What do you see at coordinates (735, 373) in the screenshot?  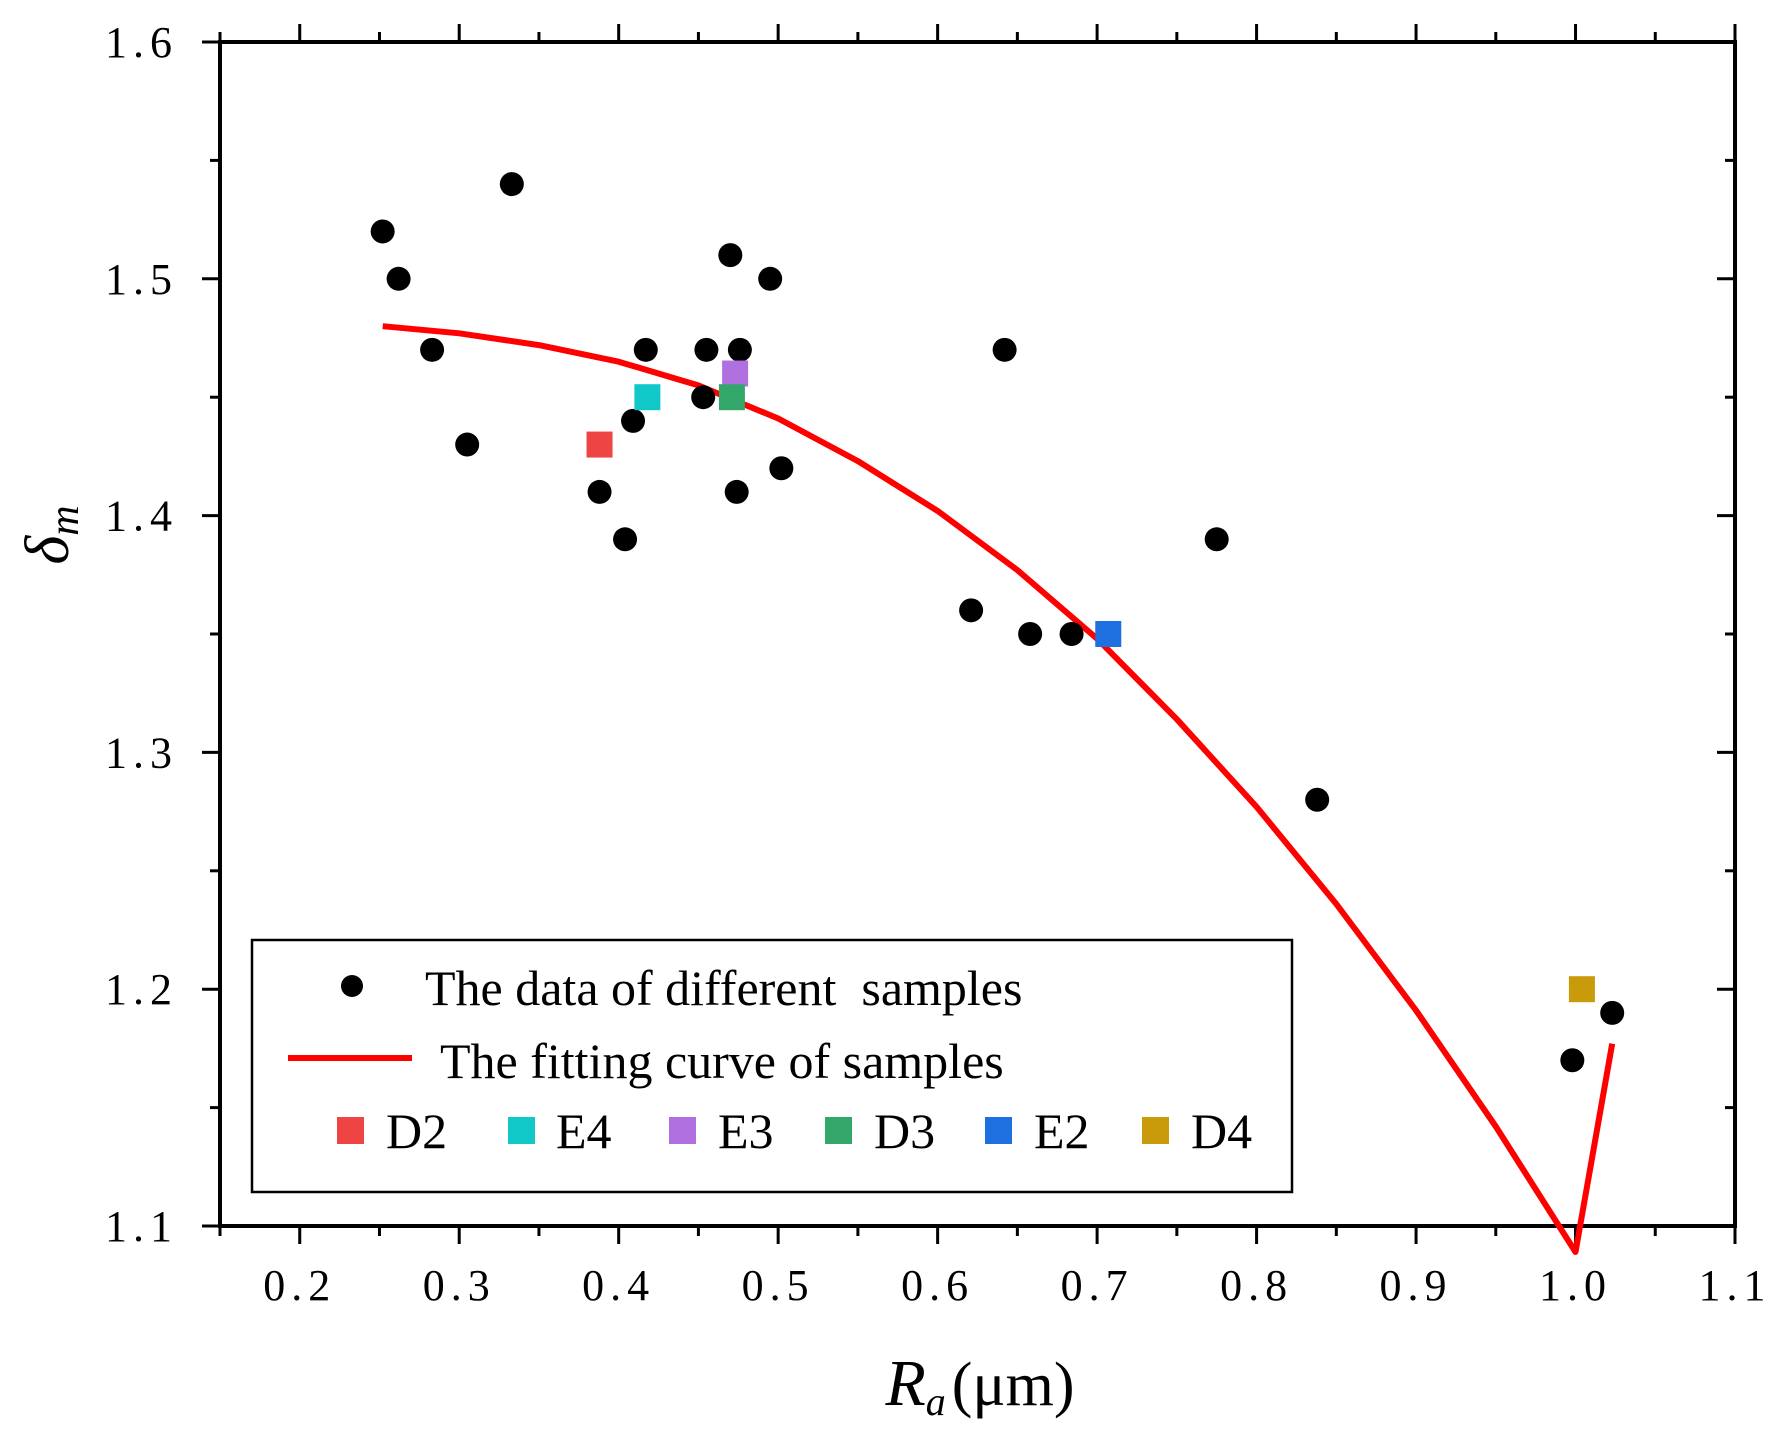 I see `sample-point-e3` at bounding box center [735, 373].